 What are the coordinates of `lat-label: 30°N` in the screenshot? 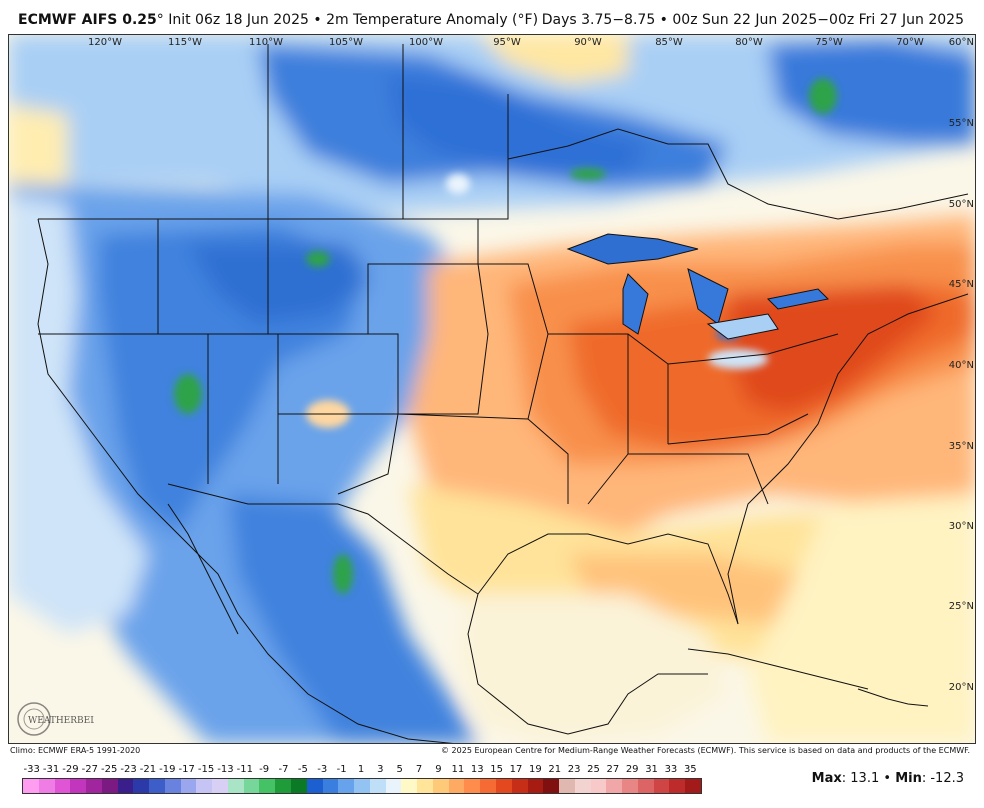 It's located at (961, 526).